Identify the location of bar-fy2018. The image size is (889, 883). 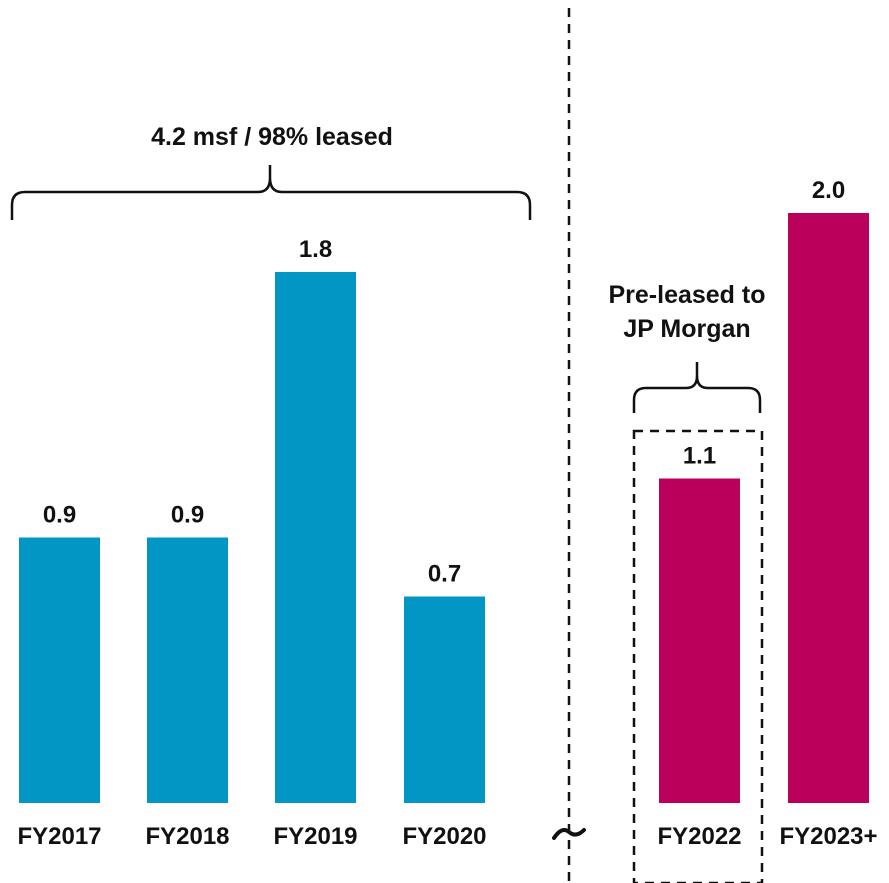
(187, 670).